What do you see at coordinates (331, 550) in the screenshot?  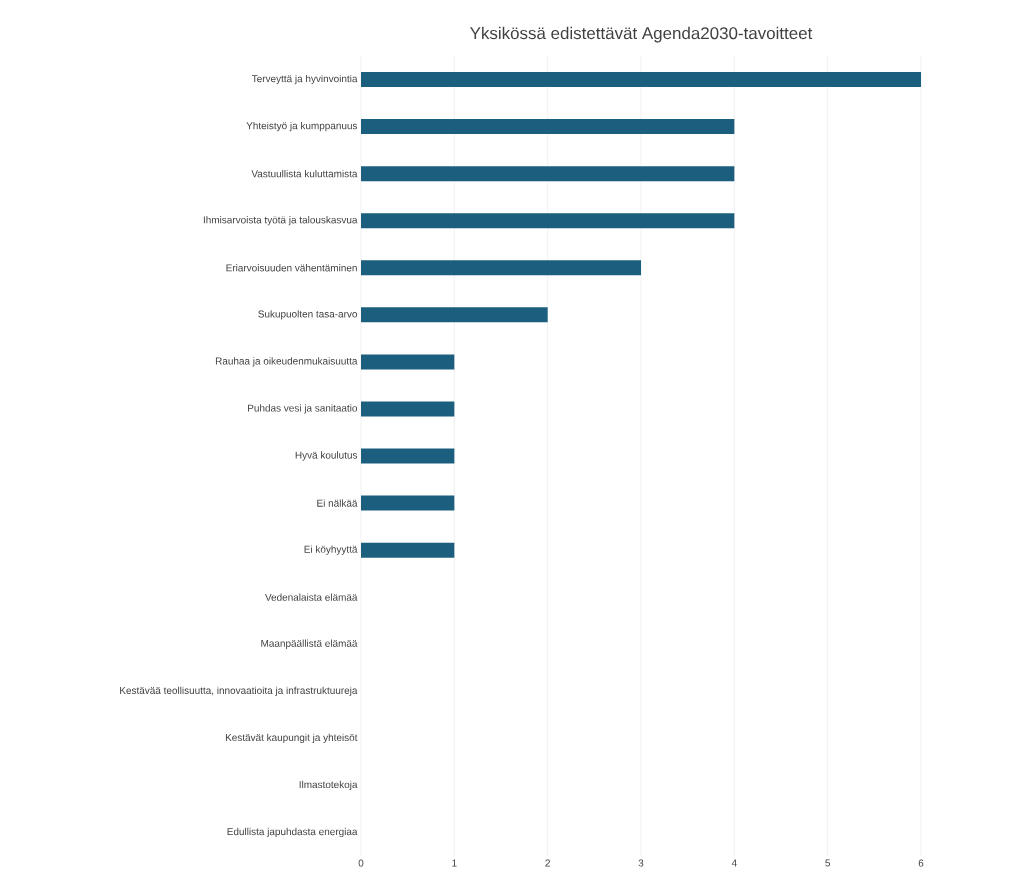 I see `y-tick-label: Ei köyhyyttä` at bounding box center [331, 550].